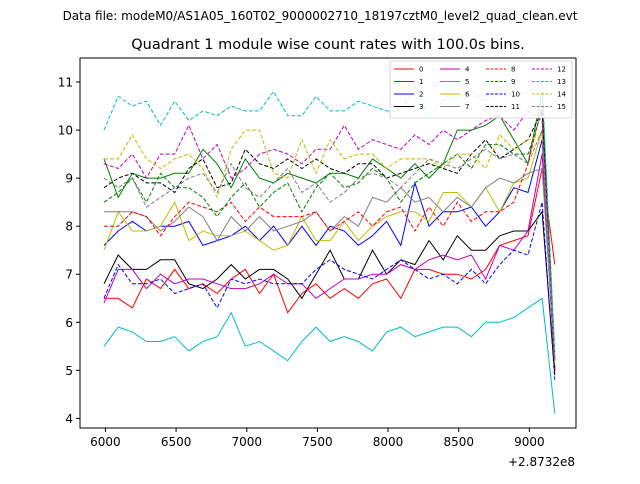  What do you see at coordinates (69, 179) in the screenshot?
I see `y-tick-label: 9` at bounding box center [69, 179].